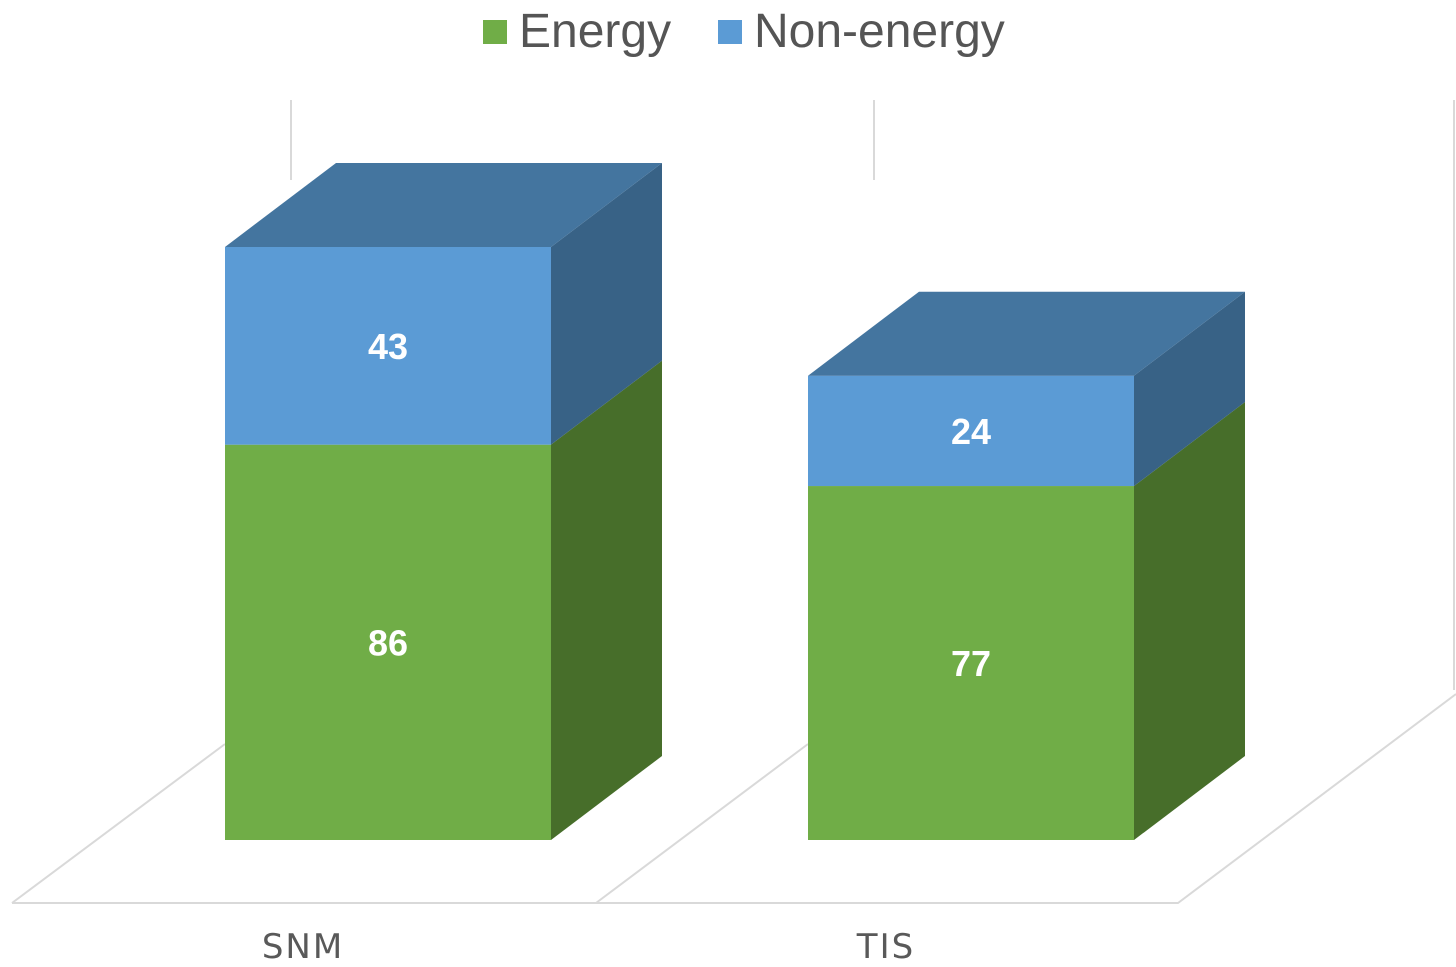 The image size is (1456, 967). I want to click on bar-front-tis-non-energy, so click(971, 431).